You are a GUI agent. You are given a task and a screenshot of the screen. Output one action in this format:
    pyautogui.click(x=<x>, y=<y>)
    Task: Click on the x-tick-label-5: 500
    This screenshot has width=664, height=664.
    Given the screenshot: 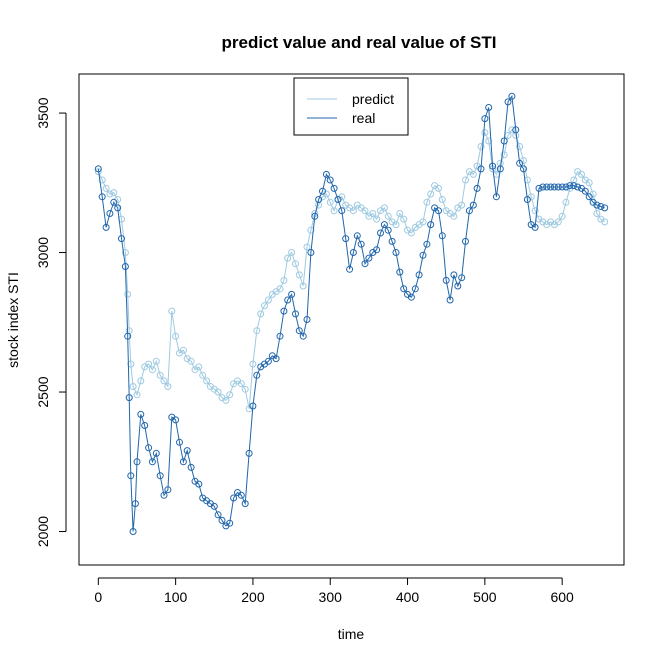 What is the action you would take?
    pyautogui.click(x=485, y=597)
    